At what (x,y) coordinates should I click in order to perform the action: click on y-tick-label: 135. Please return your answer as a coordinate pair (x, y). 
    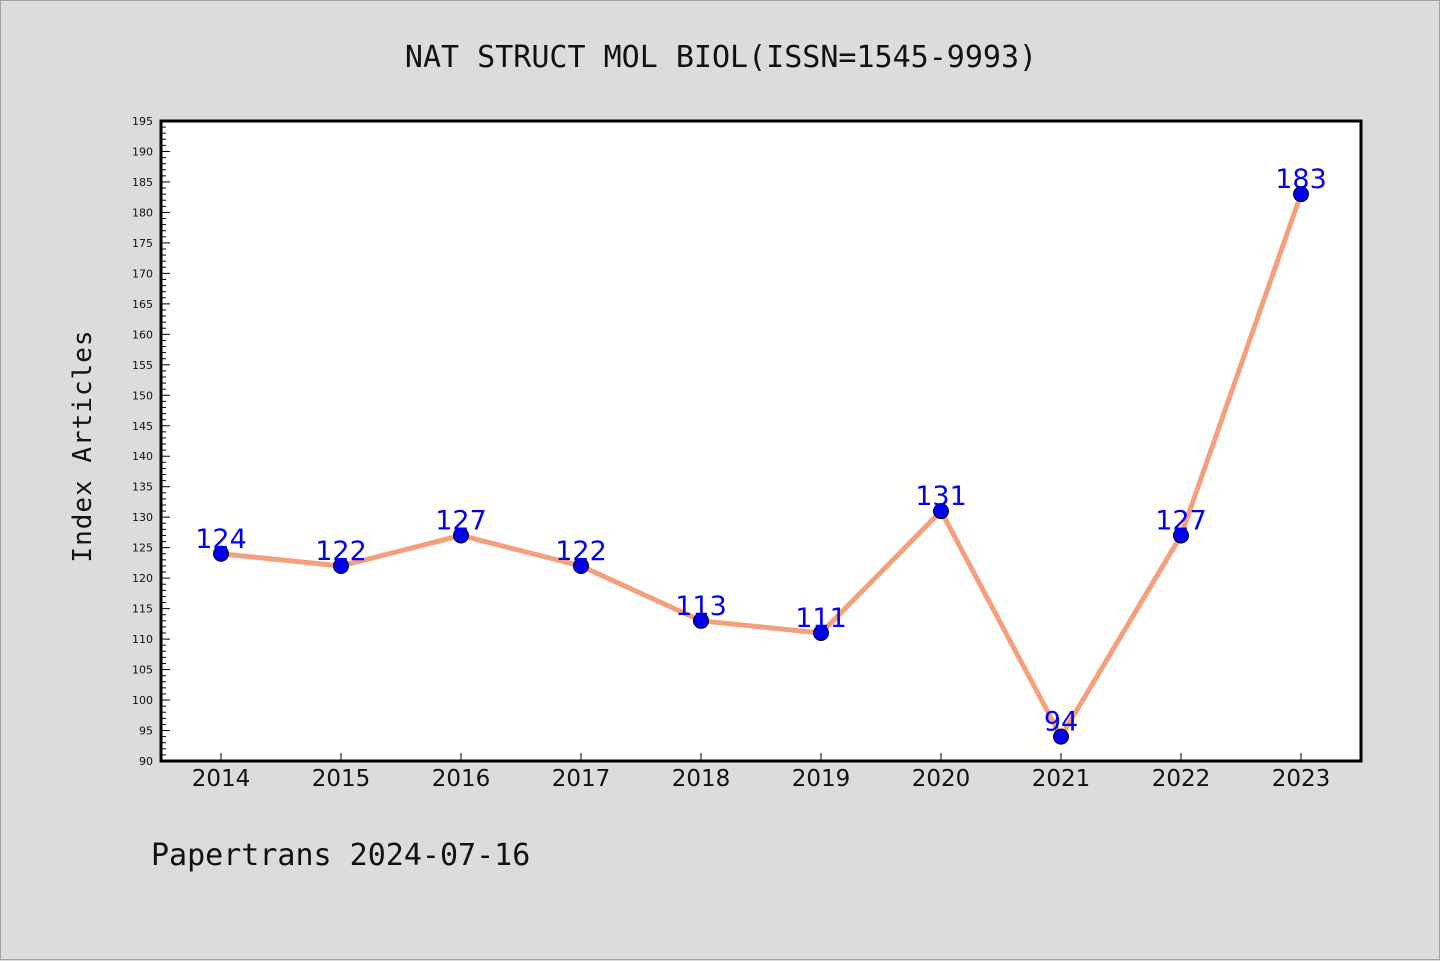
    Looking at the image, I should click on (142, 487).